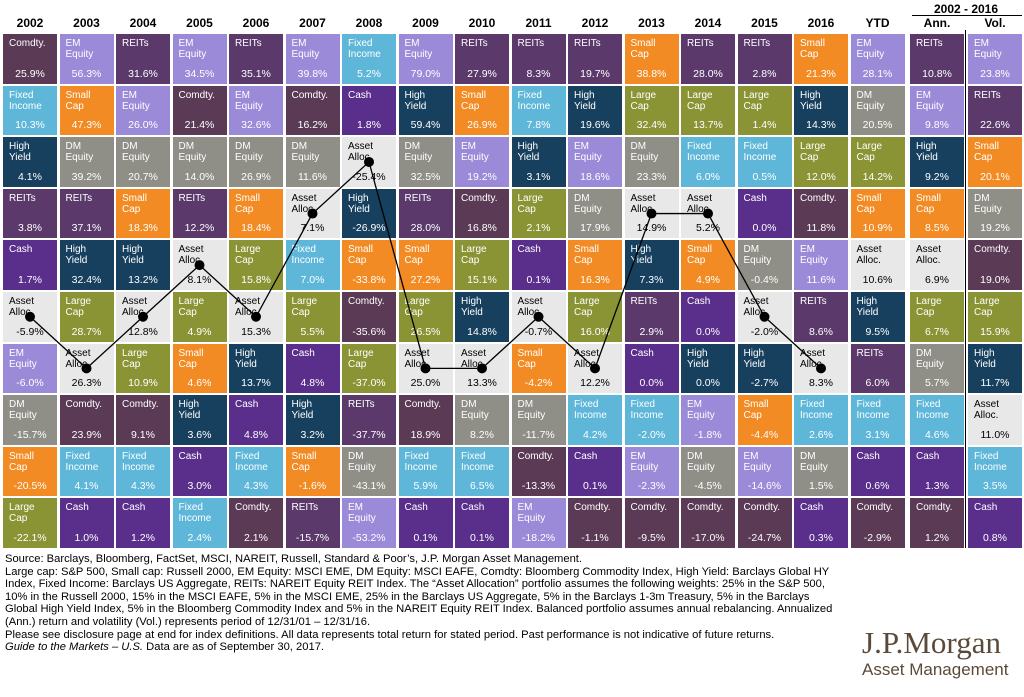 Image resolution: width=1024 pixels, height=697 pixels. Describe the element at coordinates (651, 486) in the screenshot. I see `cell-return-value: -2.3%` at that location.